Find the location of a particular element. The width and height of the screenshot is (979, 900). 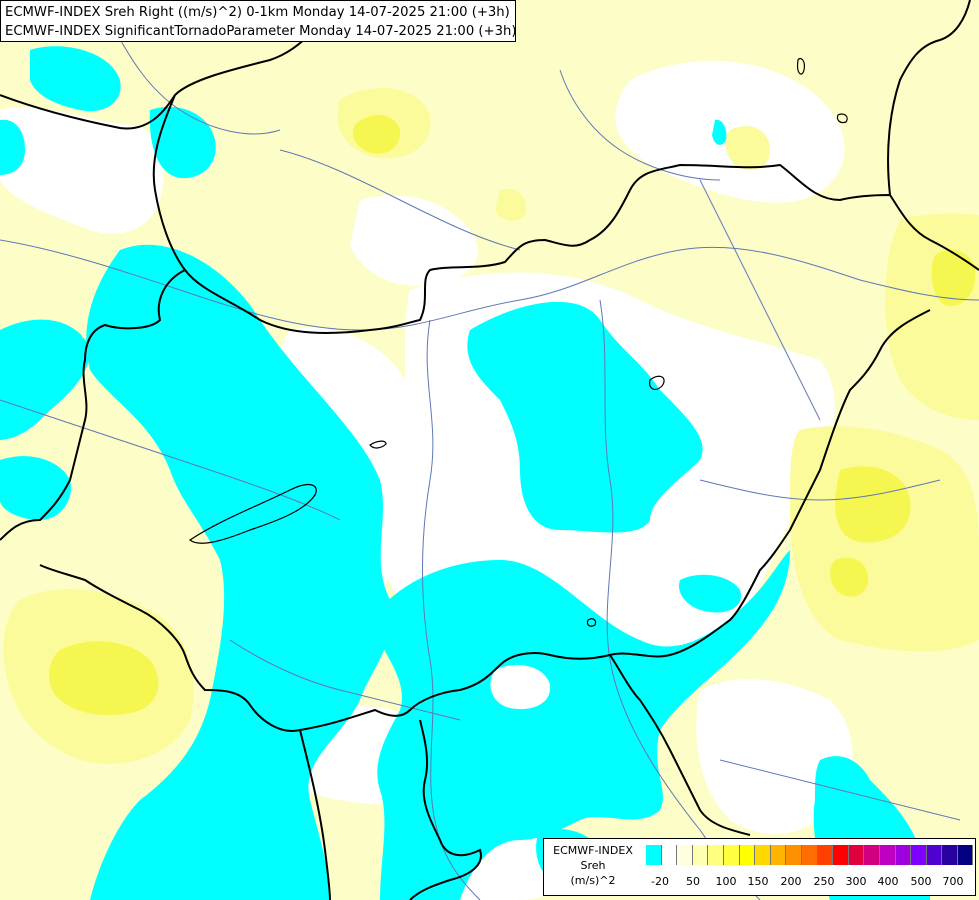

legend-swatches is located at coordinates (810, 855).